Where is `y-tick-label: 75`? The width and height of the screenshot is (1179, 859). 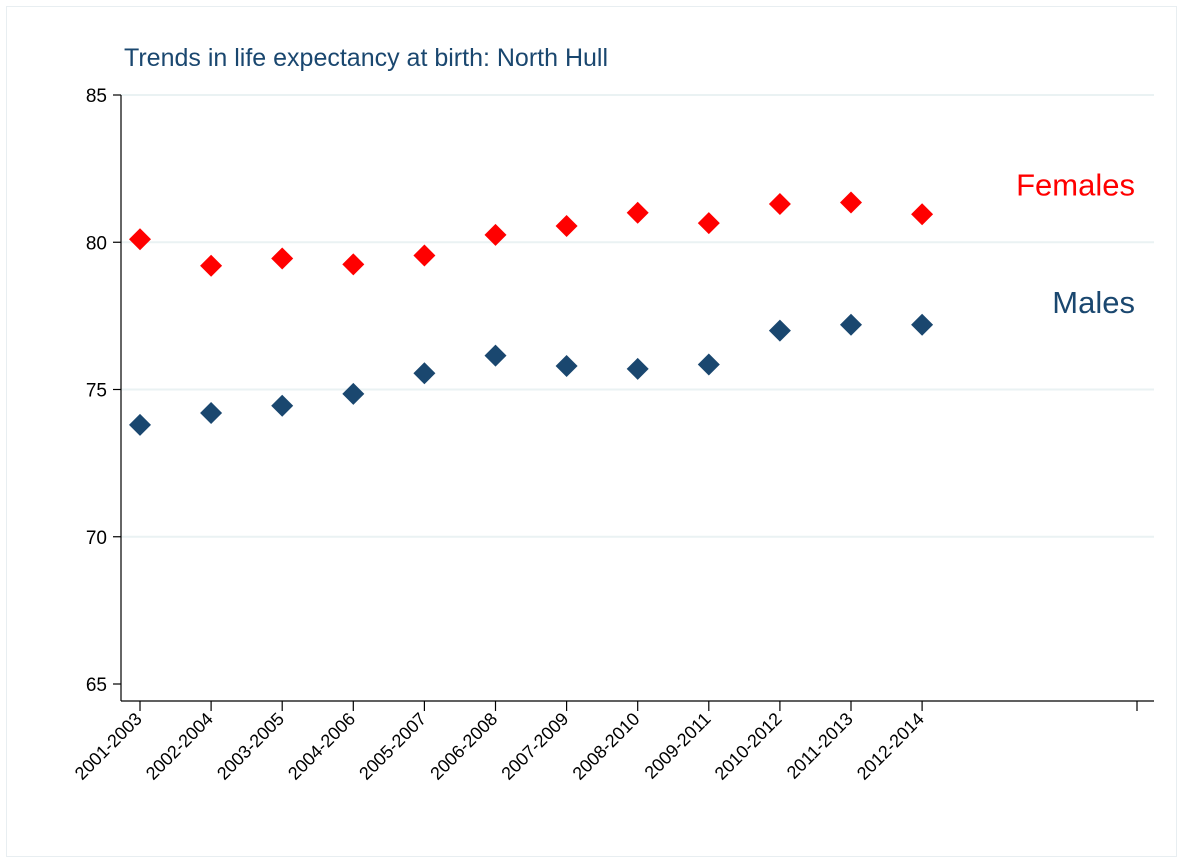 y-tick-label: 75 is located at coordinates (96, 391).